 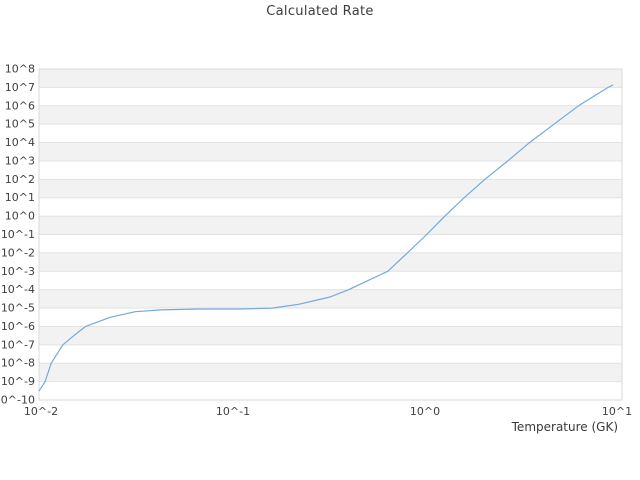 I want to click on y-tick-label: 10^5, so click(x=20, y=124).